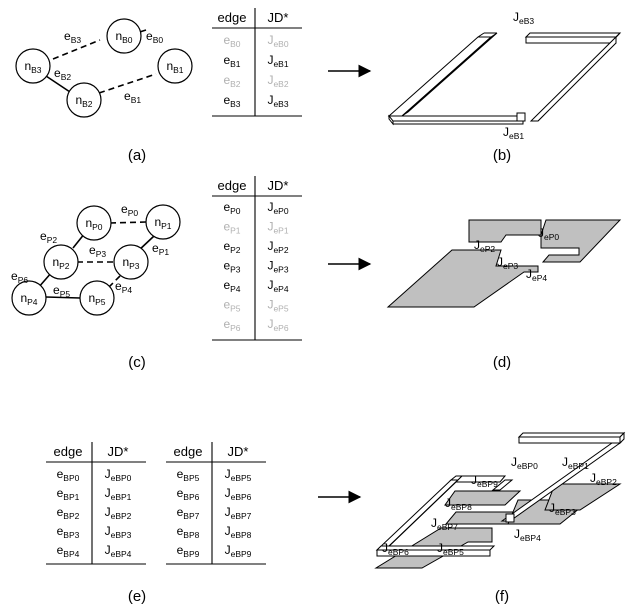  I want to click on table-cell-jd: JeBP5, so click(238, 475).